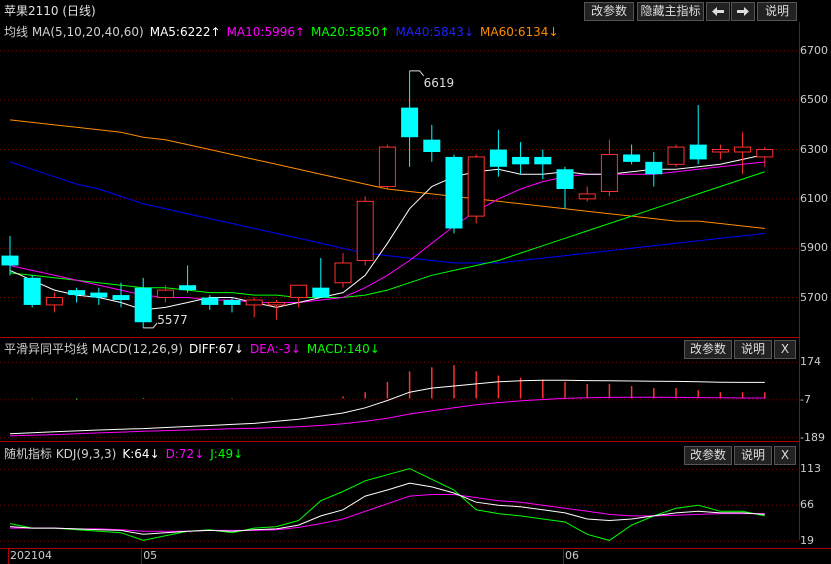  I want to click on ma60-value: MA60:6134↓, so click(519, 31).